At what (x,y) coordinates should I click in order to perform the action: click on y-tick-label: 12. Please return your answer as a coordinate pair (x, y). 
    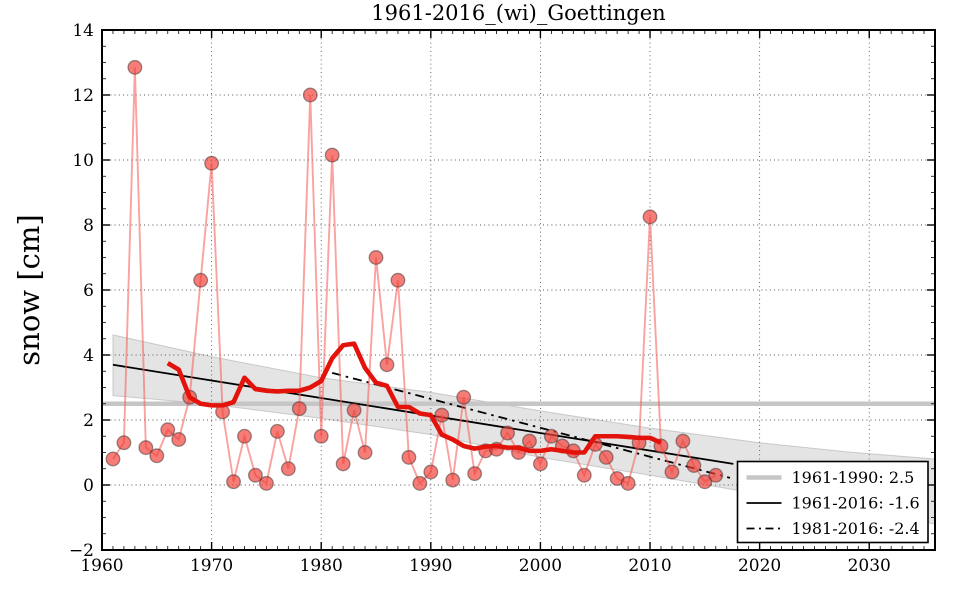
    Looking at the image, I should click on (83, 96).